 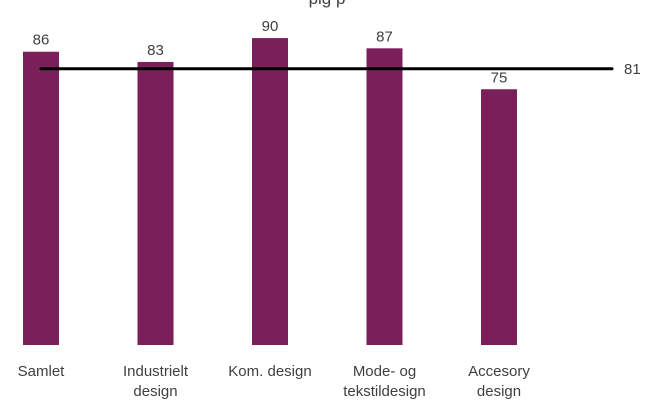 What do you see at coordinates (269, 371) in the screenshot?
I see `category-label-2-0: Kom. design` at bounding box center [269, 371].